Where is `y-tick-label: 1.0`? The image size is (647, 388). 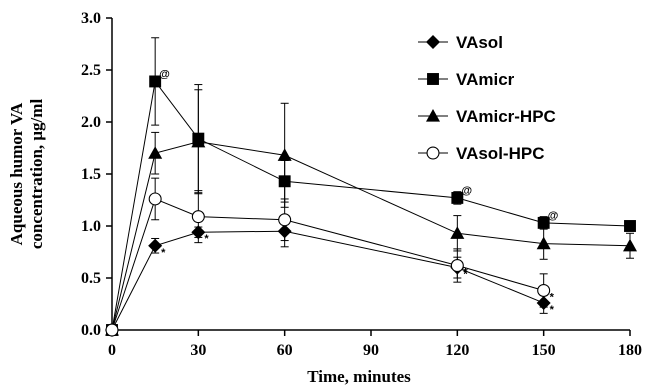
y-tick-label: 1.0 is located at coordinates (91, 226).